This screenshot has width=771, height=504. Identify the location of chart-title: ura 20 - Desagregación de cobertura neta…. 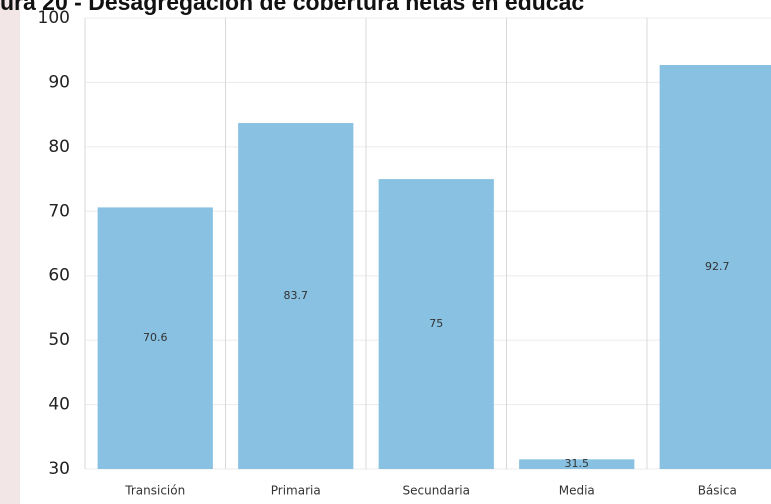
(292, 7).